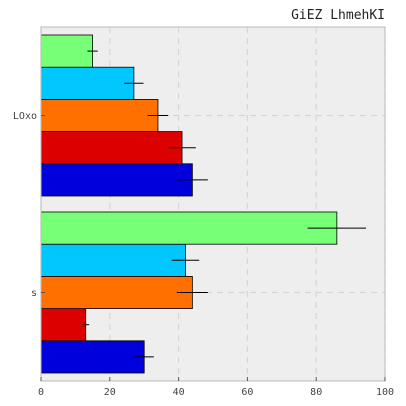  Describe the element at coordinates (338, 15) in the screenshot. I see `chart-title: GiEZ LhmehKI` at that location.